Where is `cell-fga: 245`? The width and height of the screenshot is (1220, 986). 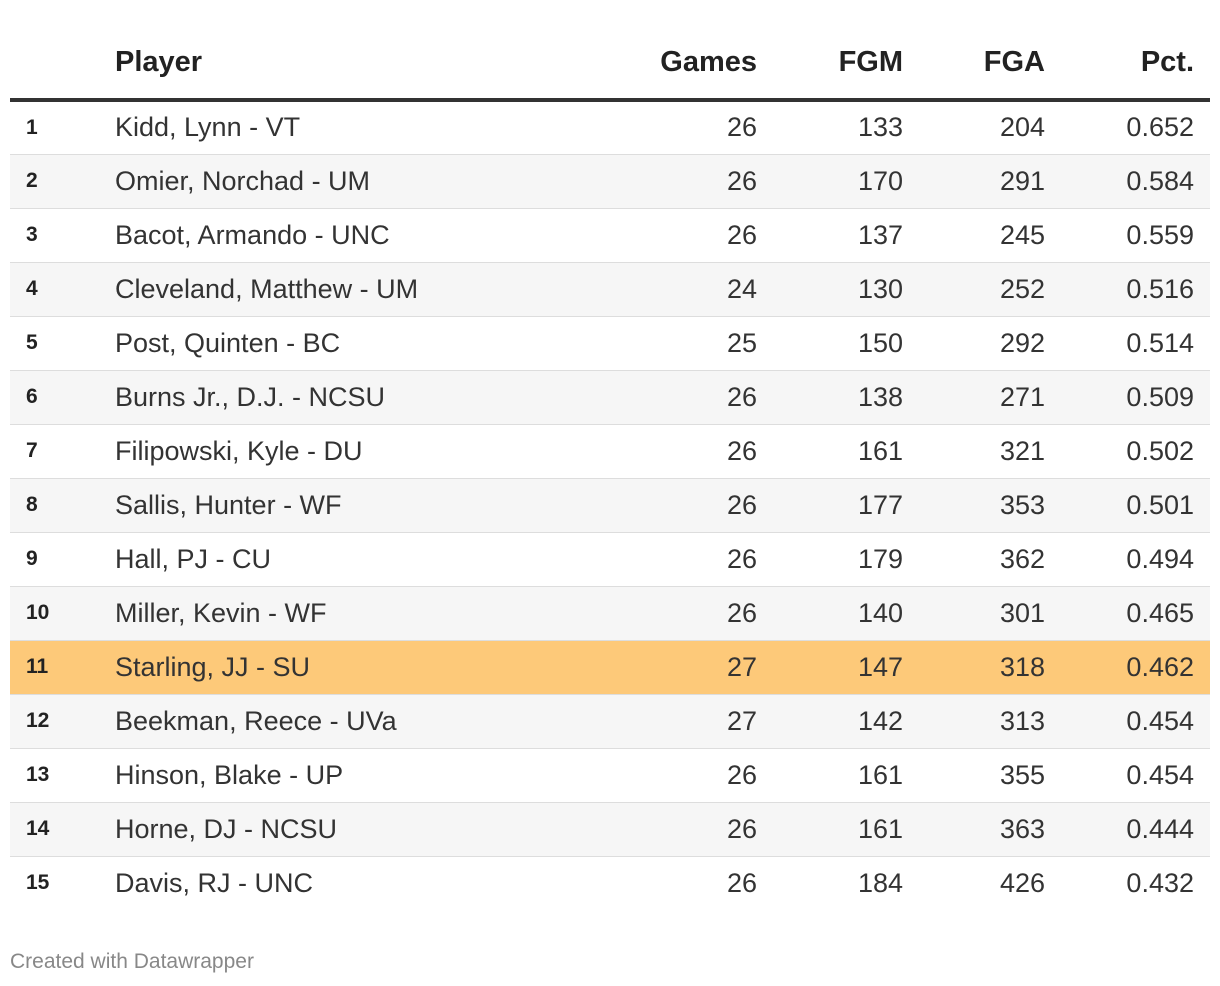 cell-fga: 245 is located at coordinates (974, 235).